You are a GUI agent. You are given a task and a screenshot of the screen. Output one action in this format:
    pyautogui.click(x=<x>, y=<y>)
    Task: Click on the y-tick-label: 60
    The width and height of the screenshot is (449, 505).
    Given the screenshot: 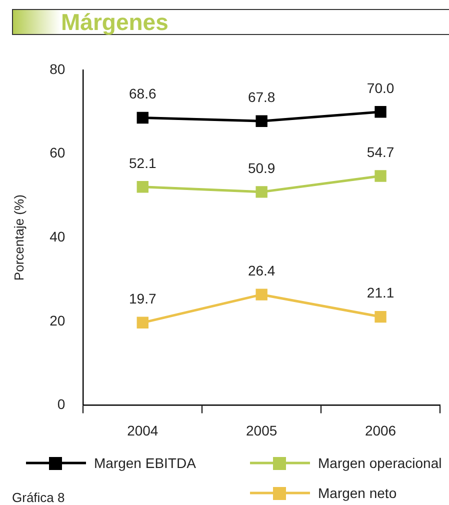 What is the action you would take?
    pyautogui.click(x=58, y=152)
    